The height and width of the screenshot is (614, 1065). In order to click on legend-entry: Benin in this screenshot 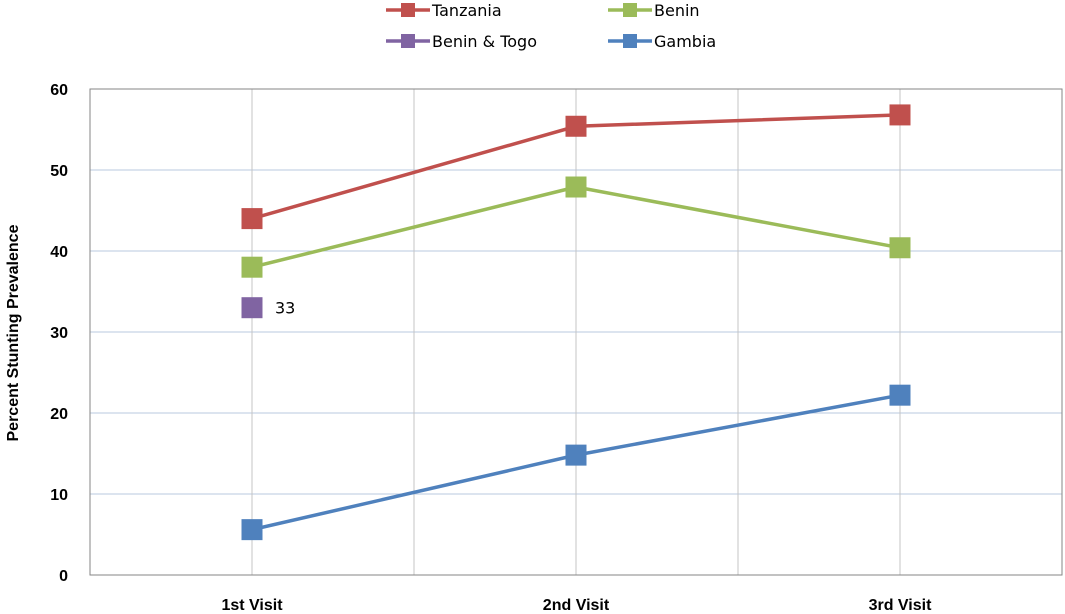, I will do `click(654, 10)`.